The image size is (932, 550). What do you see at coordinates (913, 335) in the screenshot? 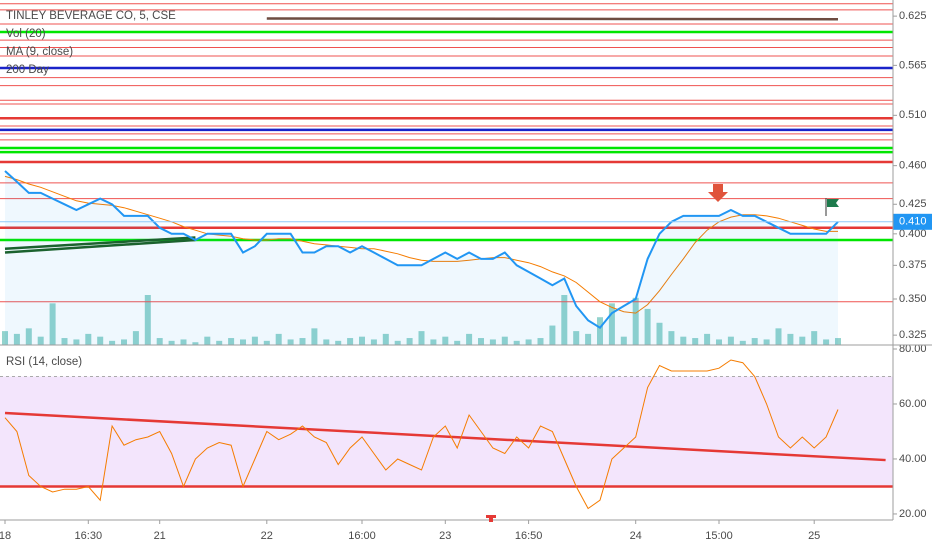
I see `y-tick-label: 0.325` at bounding box center [913, 335].